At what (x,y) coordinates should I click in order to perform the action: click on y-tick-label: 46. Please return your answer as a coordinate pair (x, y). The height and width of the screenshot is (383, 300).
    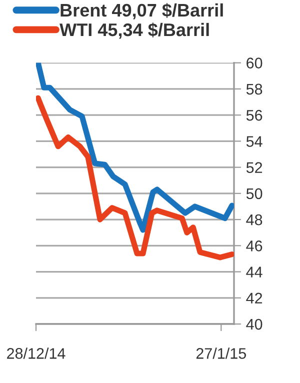
    Looking at the image, I should click on (254, 246).